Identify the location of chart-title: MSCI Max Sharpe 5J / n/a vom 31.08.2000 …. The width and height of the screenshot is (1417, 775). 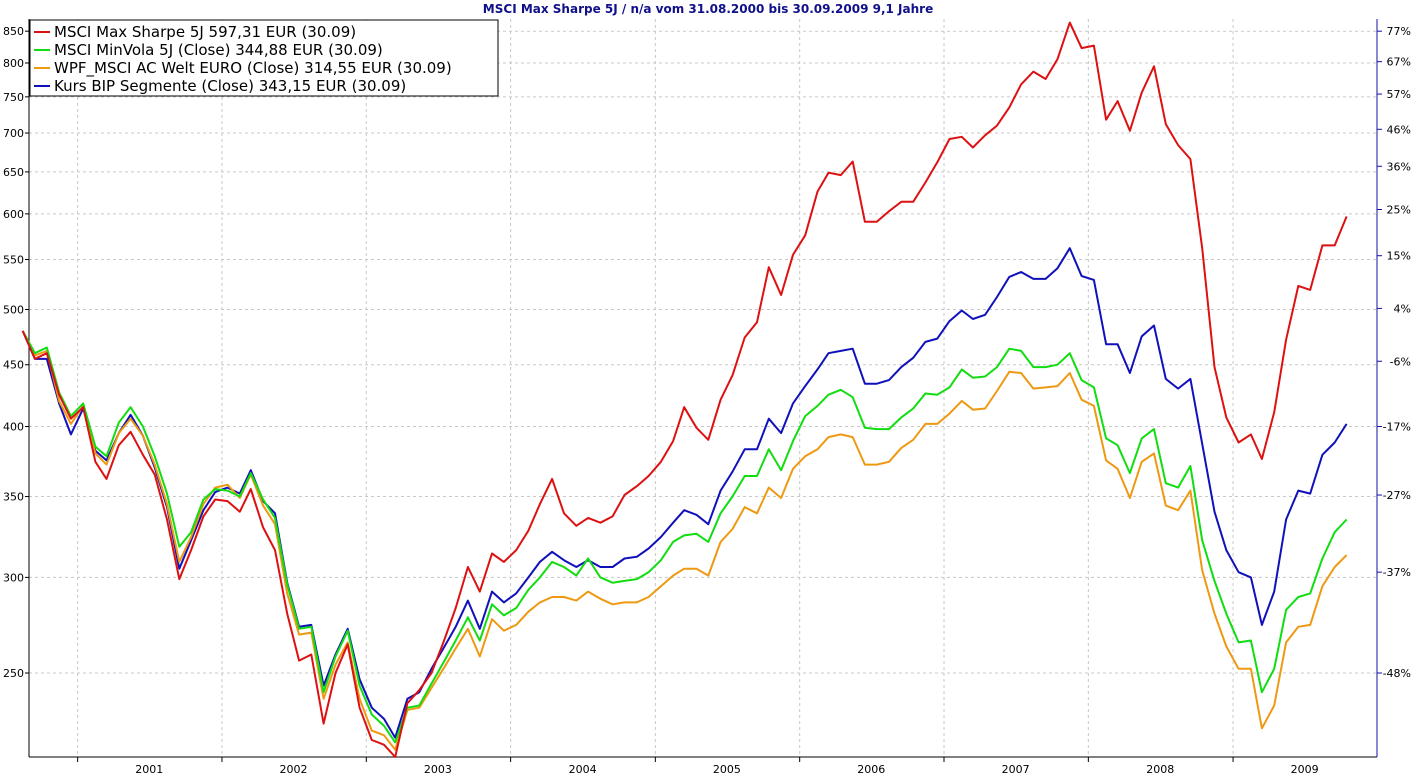
(708, 9).